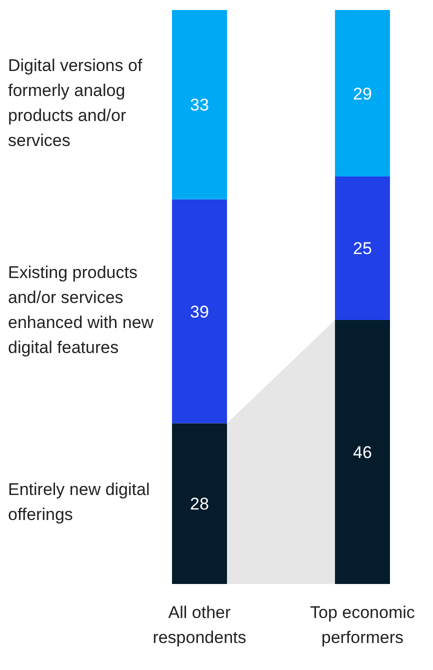  Describe the element at coordinates (75, 103) in the screenshot. I see `series-label: Digital versions of formerly analog products and/or services` at that location.